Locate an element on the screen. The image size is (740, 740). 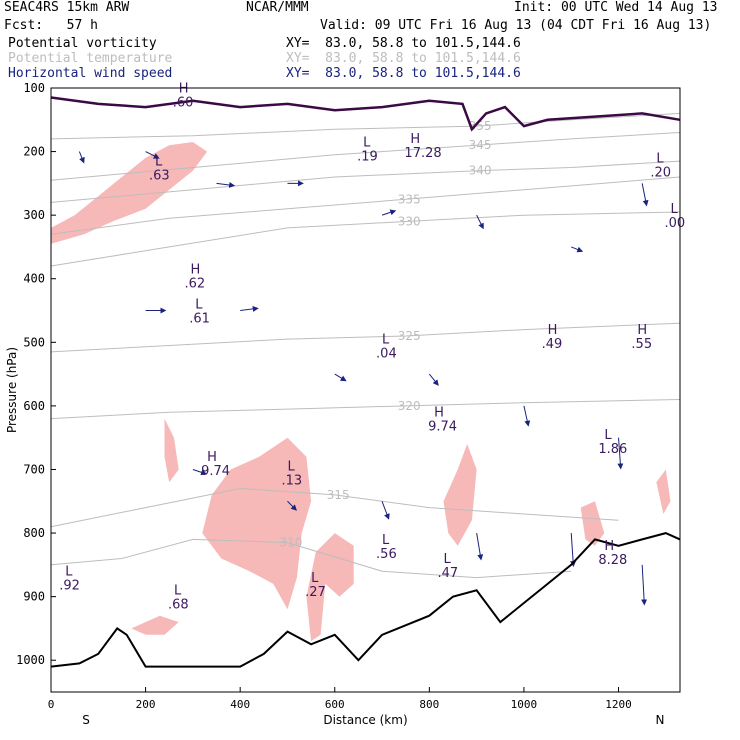
x-axis-title: Distance (km) is located at coordinates (365, 720).